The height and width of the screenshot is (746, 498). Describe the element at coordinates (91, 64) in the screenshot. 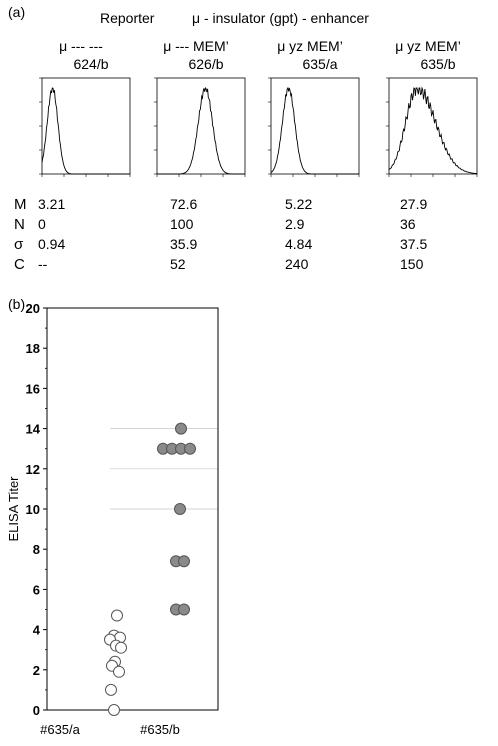

I see `clone-label-1: 624/b` at that location.